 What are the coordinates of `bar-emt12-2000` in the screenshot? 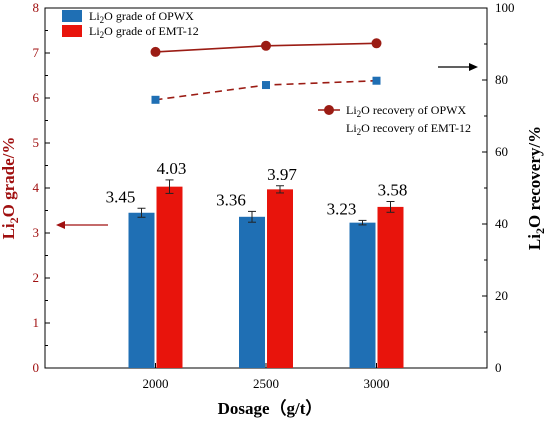 It's located at (169, 277).